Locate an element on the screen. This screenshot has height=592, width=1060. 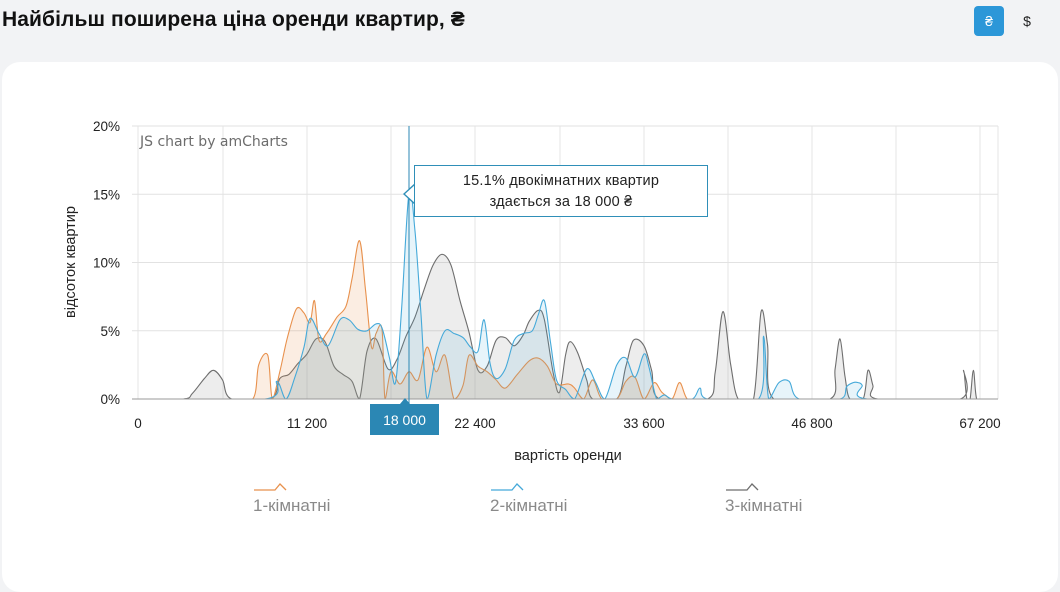
legend-marker-2-room-icon is located at coordinates (507, 487).